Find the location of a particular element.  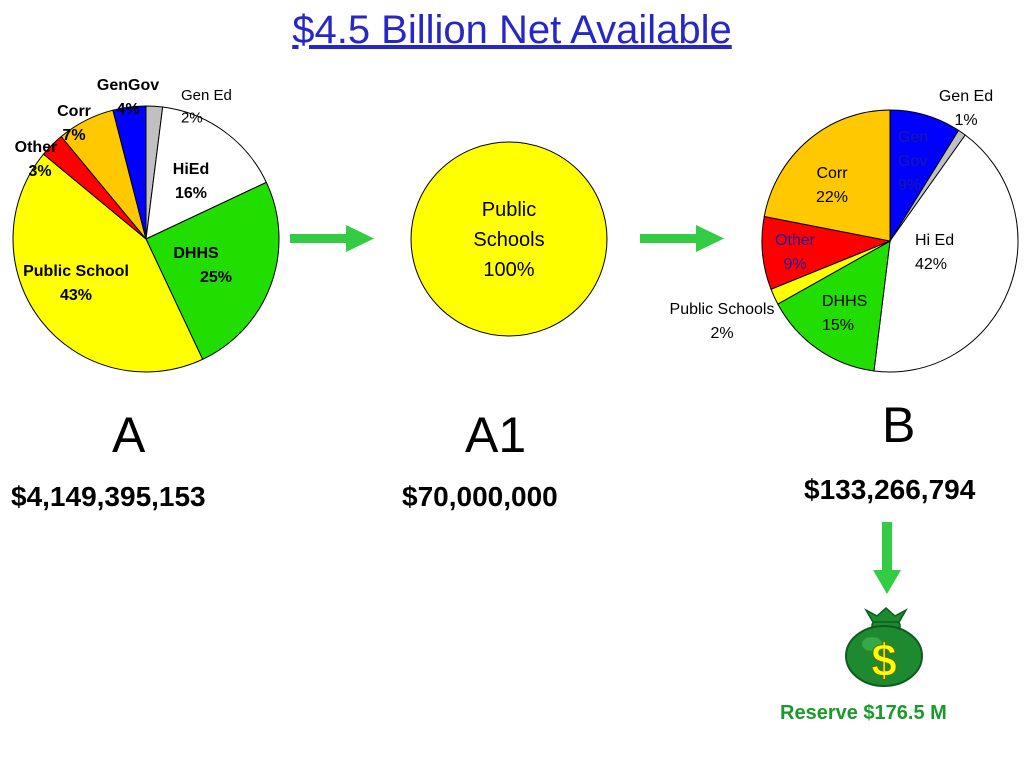

pie-a-label-dhhs: DHHS 25% is located at coordinates (202, 265).